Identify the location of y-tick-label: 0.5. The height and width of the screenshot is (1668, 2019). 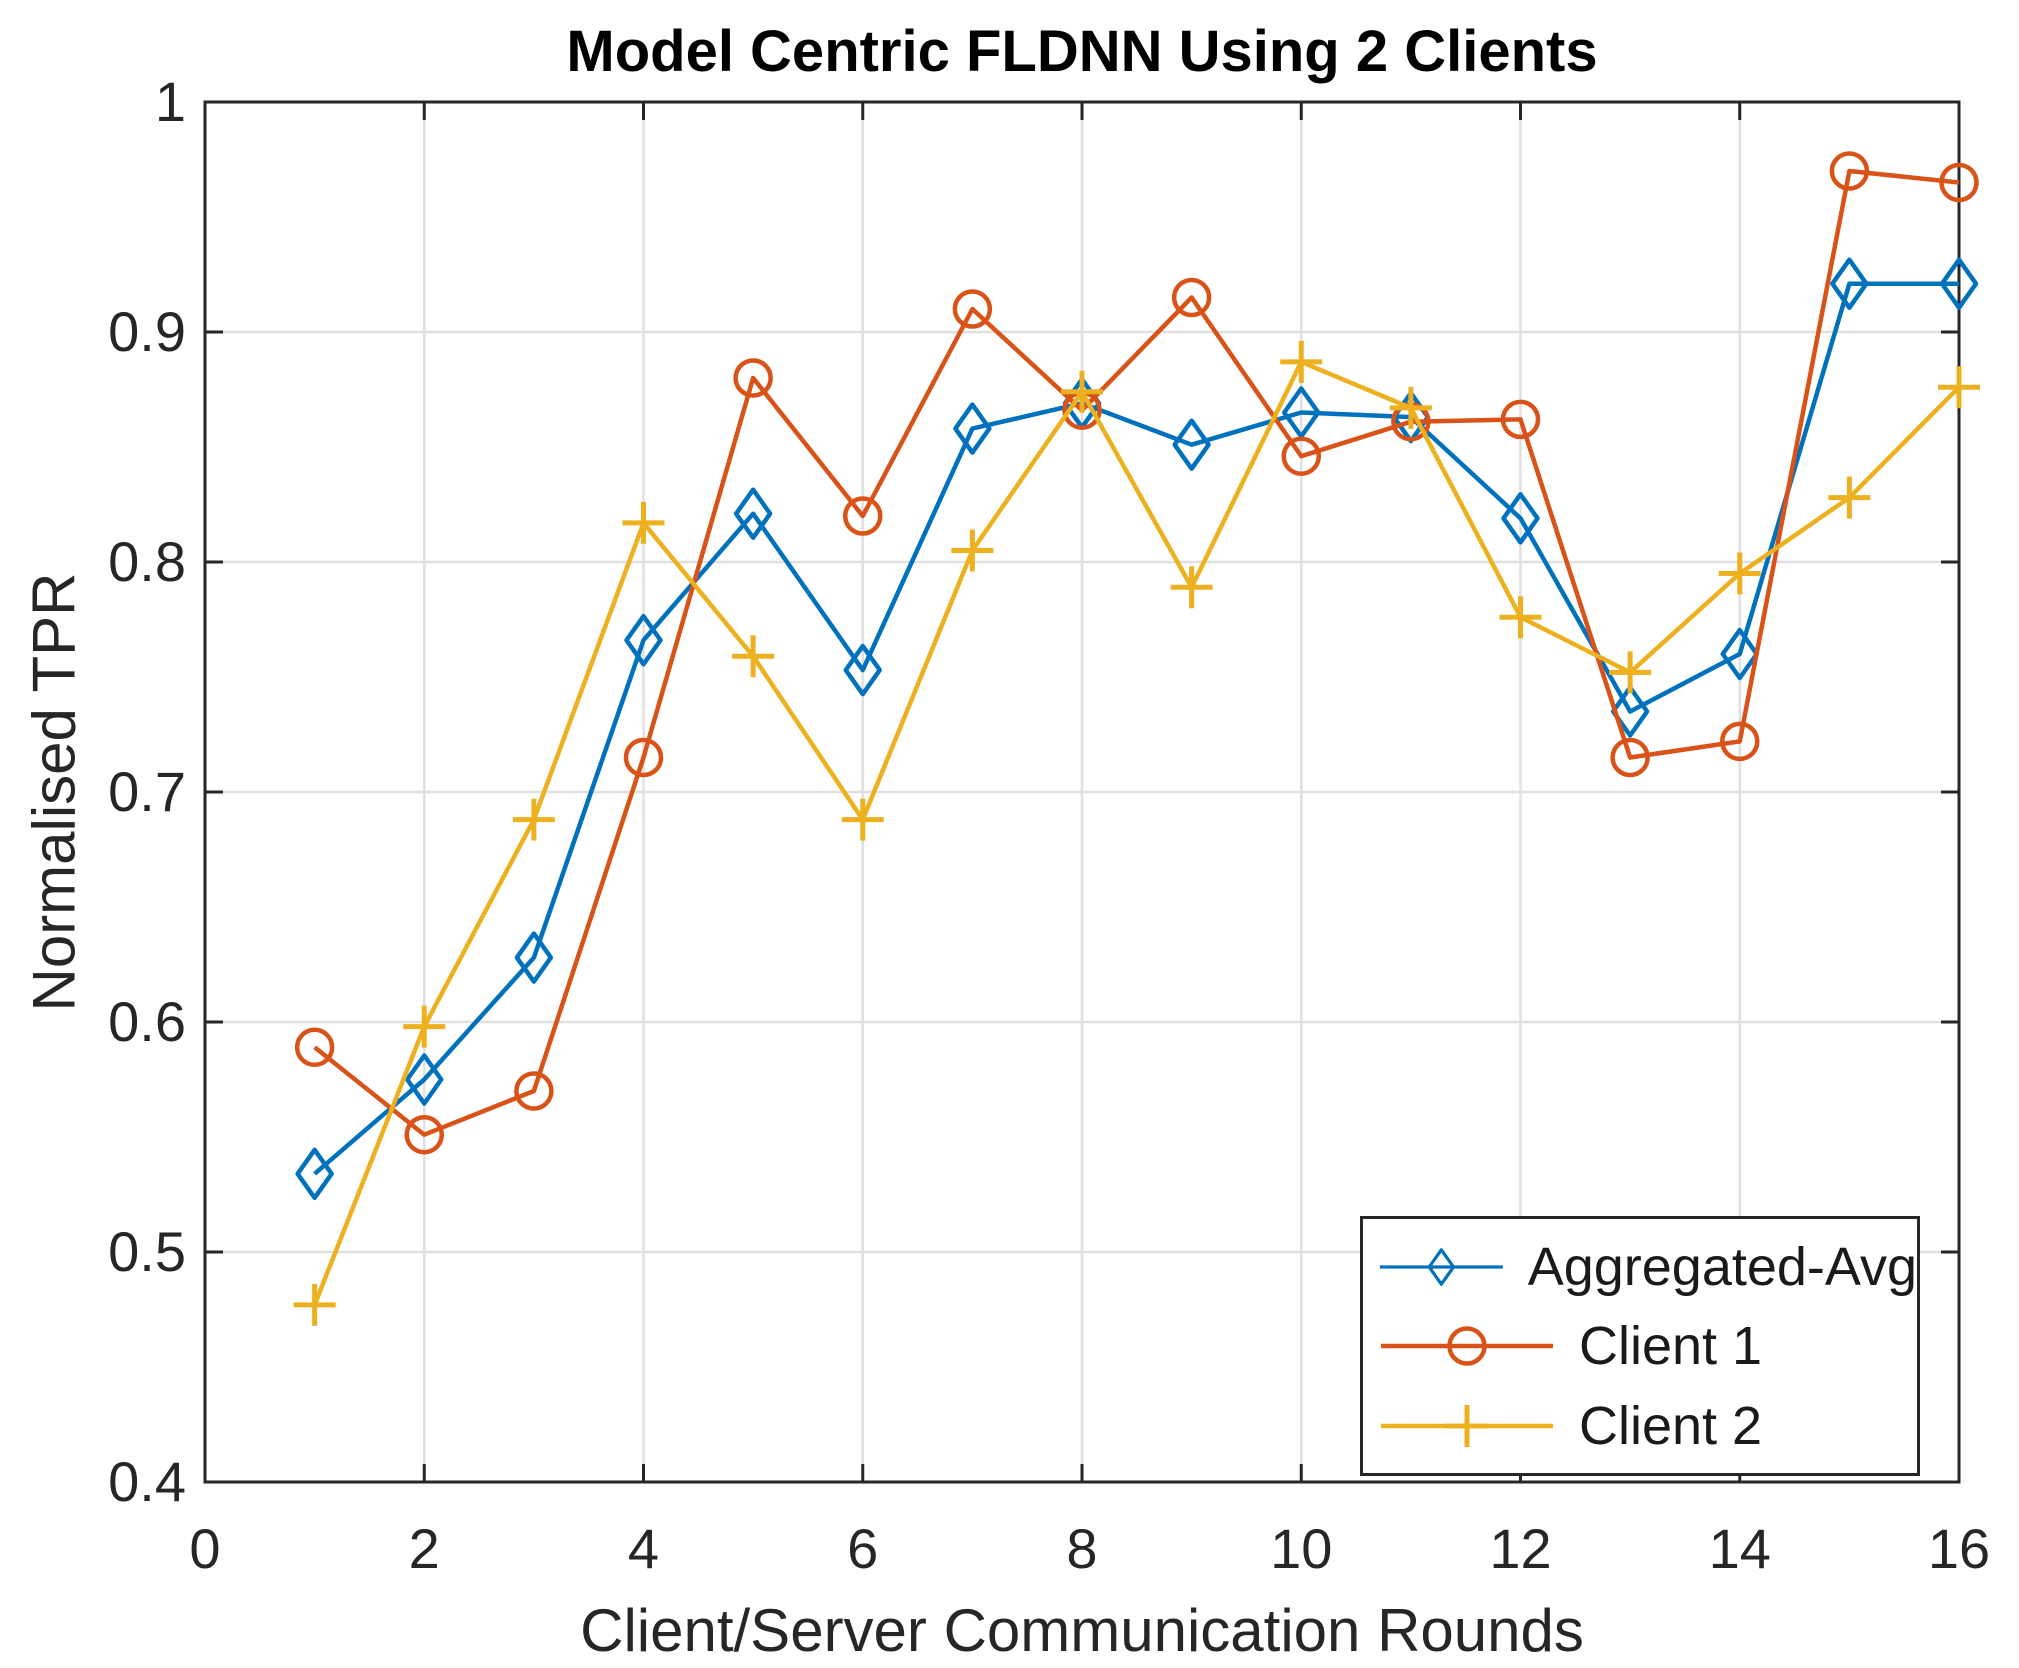
(147, 1251).